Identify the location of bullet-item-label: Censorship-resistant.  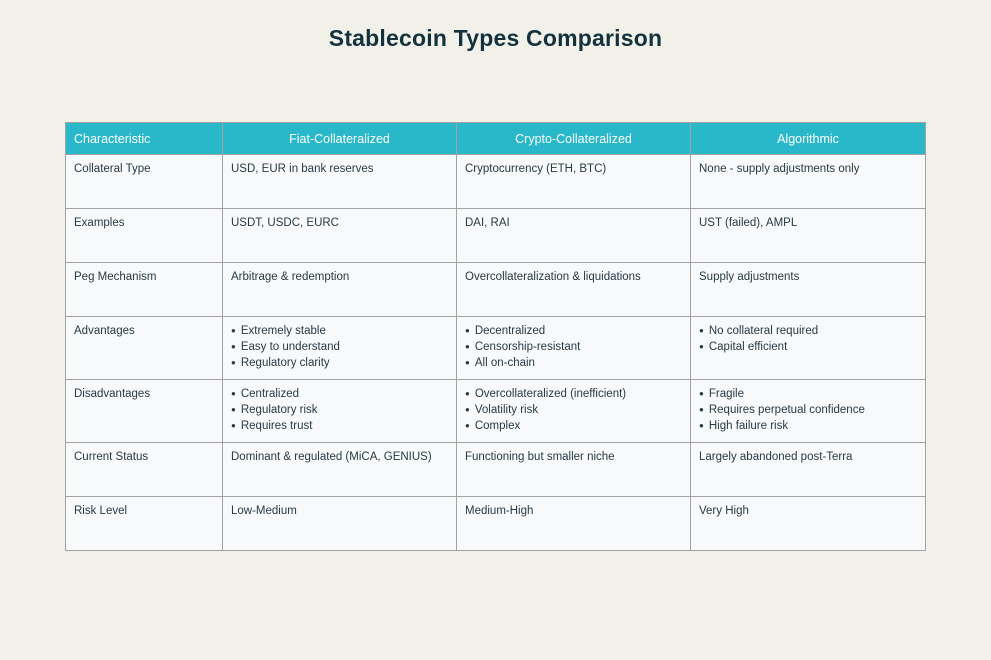
(527, 346).